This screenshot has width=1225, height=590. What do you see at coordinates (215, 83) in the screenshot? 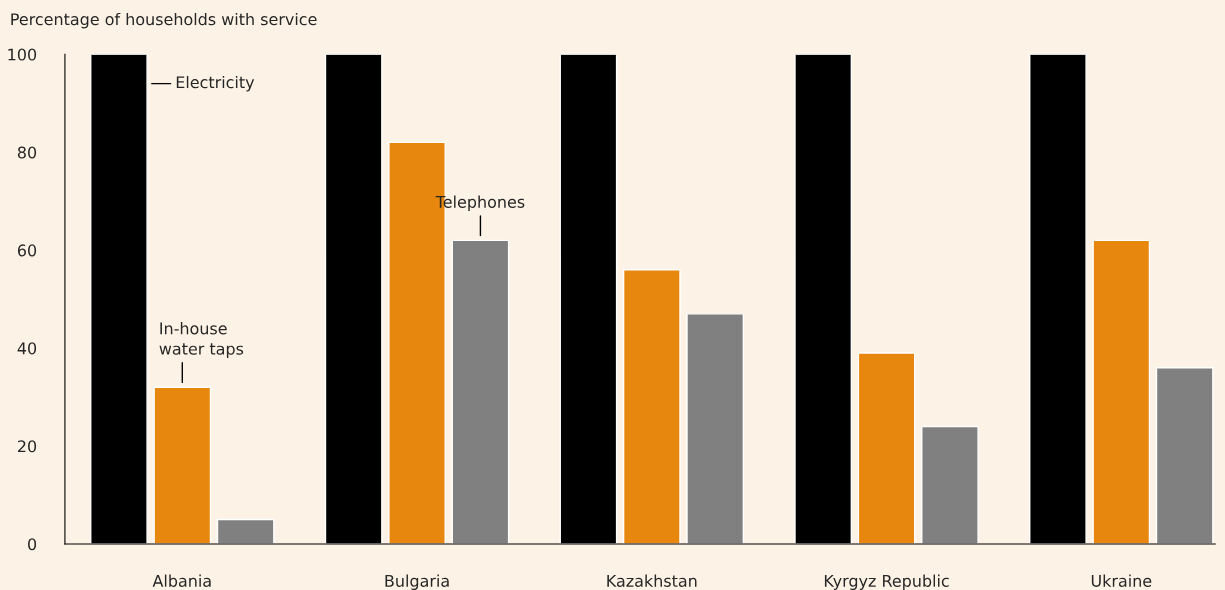
I see `legend-label: Electricity` at bounding box center [215, 83].